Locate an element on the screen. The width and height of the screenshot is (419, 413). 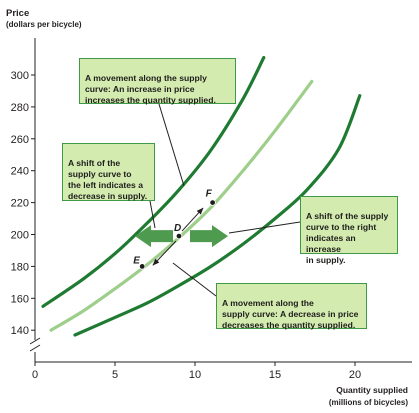
x-axis-title-text-2: (millions of bicycles) is located at coordinates (368, 402).